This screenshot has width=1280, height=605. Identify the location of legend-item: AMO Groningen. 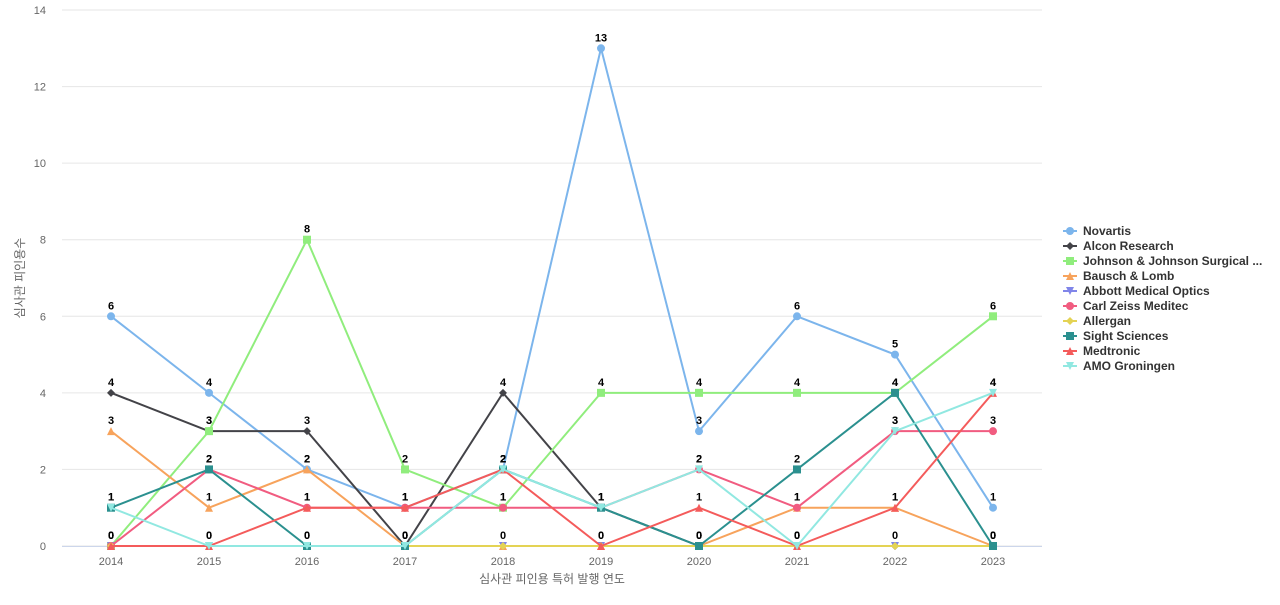
(1119, 366).